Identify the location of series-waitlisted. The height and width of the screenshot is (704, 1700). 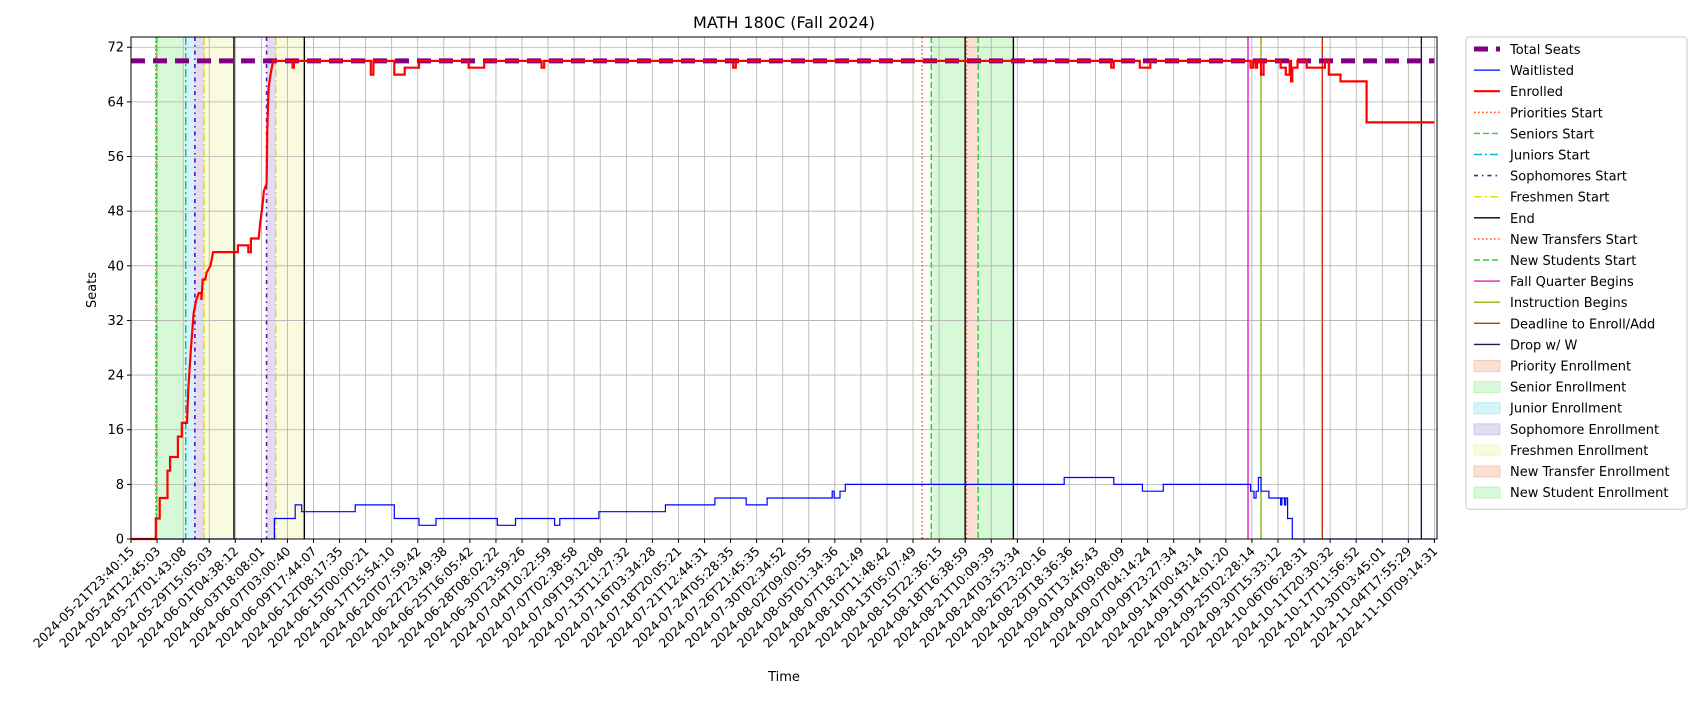
(783, 508).